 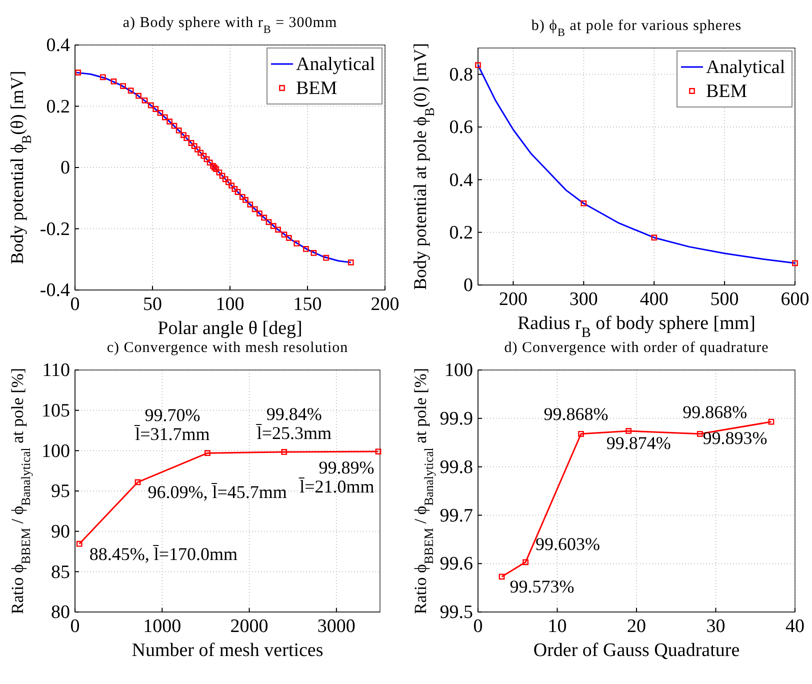 What do you see at coordinates (456, 613) in the screenshot?
I see `y-tick-label: 99.5` at bounding box center [456, 613].